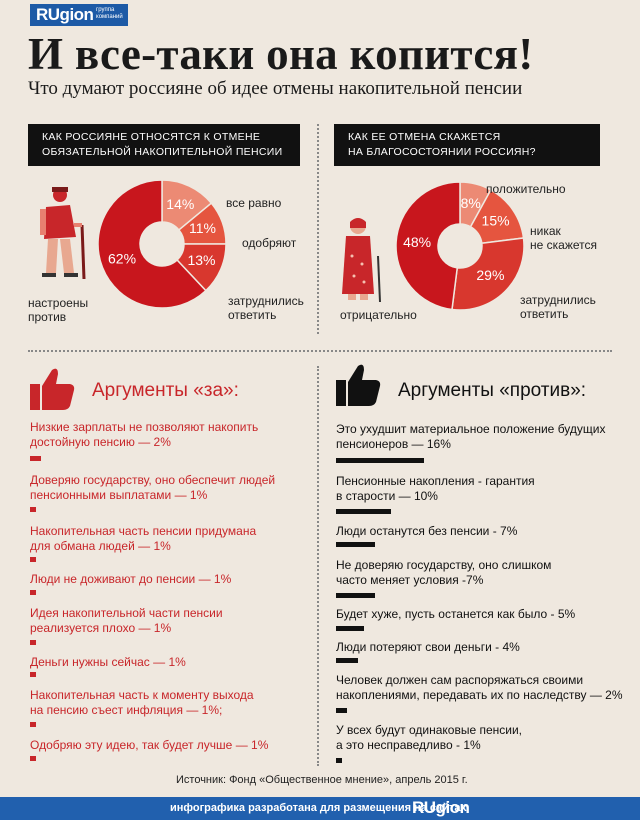 This screenshot has width=640, height=820. I want to click on label-indifferent: все равно, so click(254, 203).